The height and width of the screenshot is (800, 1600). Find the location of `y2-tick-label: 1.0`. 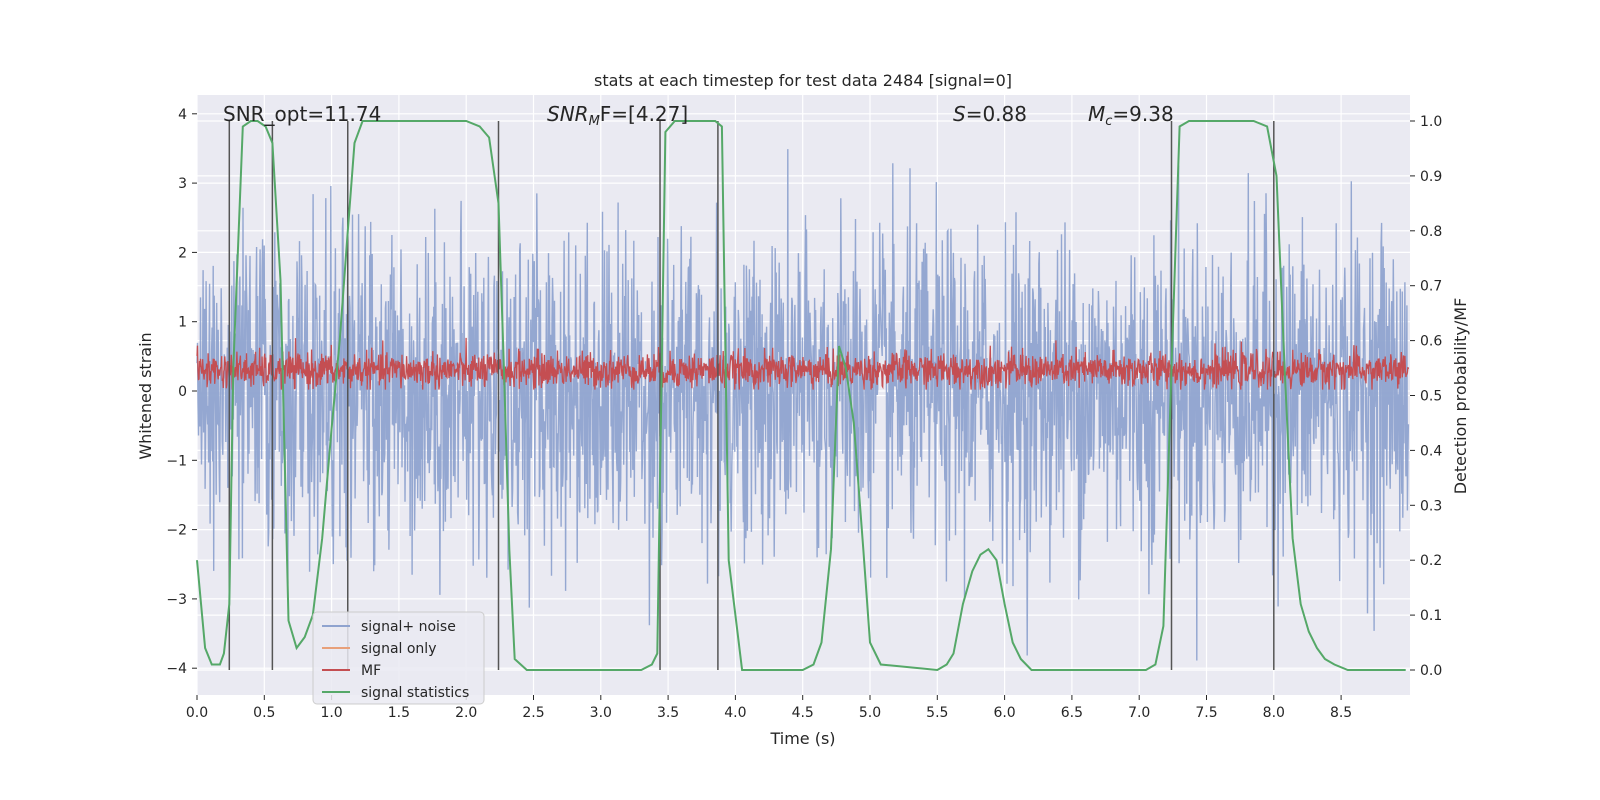

y2-tick-label: 1.0 is located at coordinates (1431, 122).